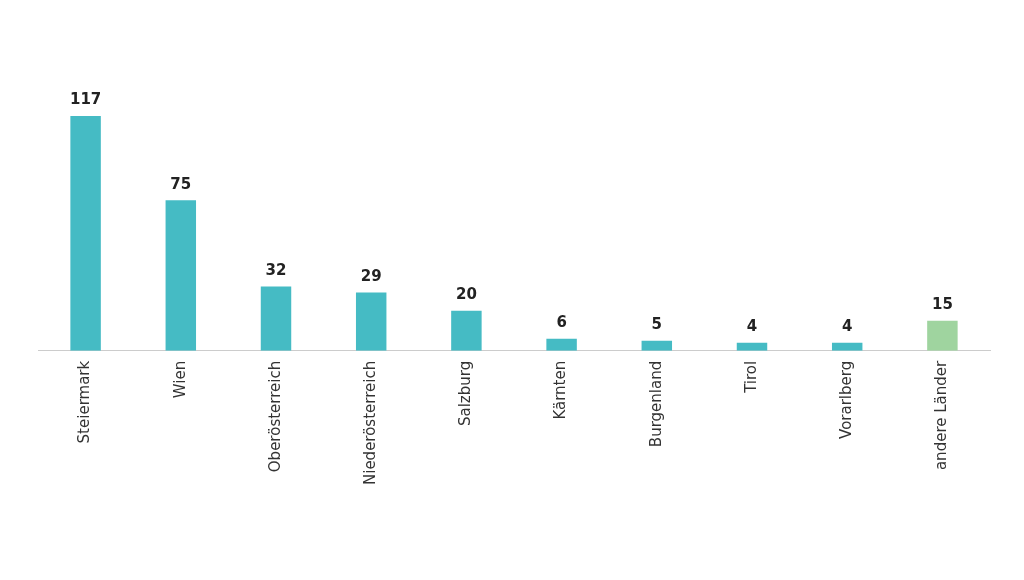 The height and width of the screenshot is (580, 1024). Describe the element at coordinates (274, 416) in the screenshot. I see `x-tick-label: Oberösterreich` at that location.